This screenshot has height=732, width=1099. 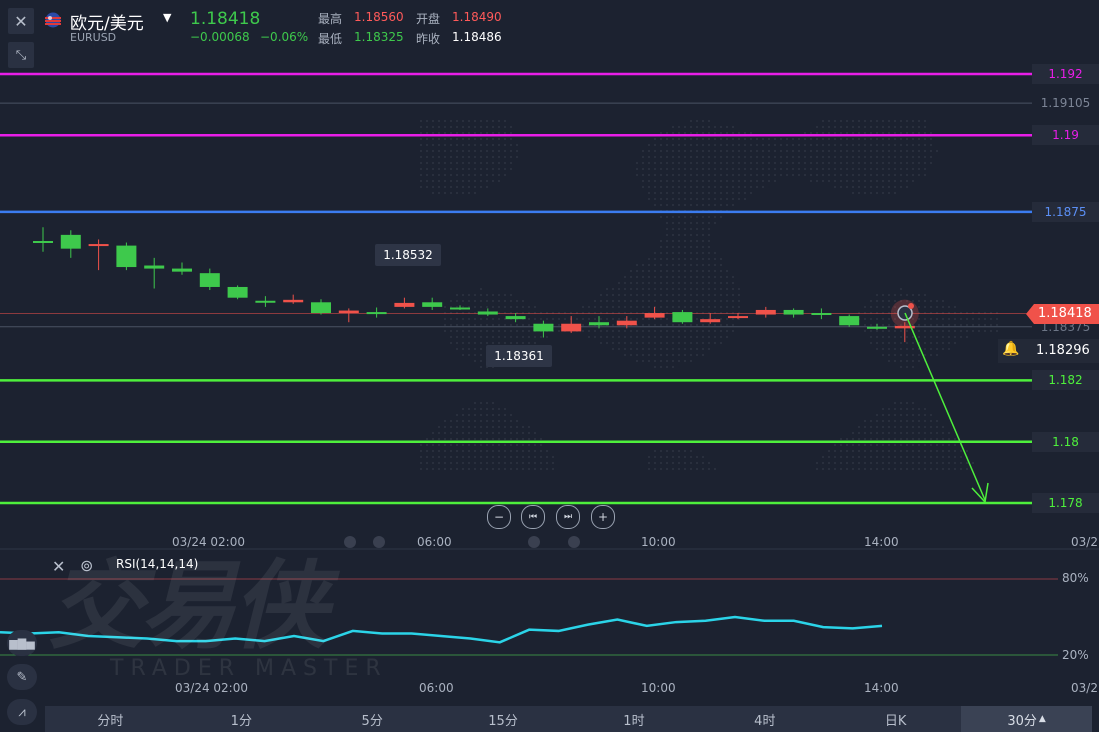 I want to click on draw-tool-button: ✎, so click(x=22, y=677).